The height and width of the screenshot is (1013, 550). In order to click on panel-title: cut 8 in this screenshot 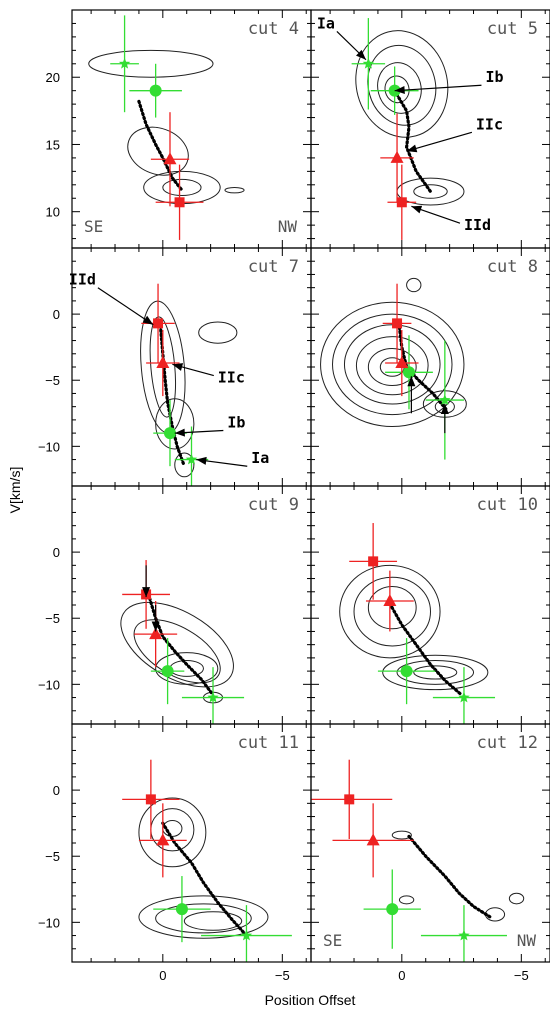, I will do `click(512, 267)`.